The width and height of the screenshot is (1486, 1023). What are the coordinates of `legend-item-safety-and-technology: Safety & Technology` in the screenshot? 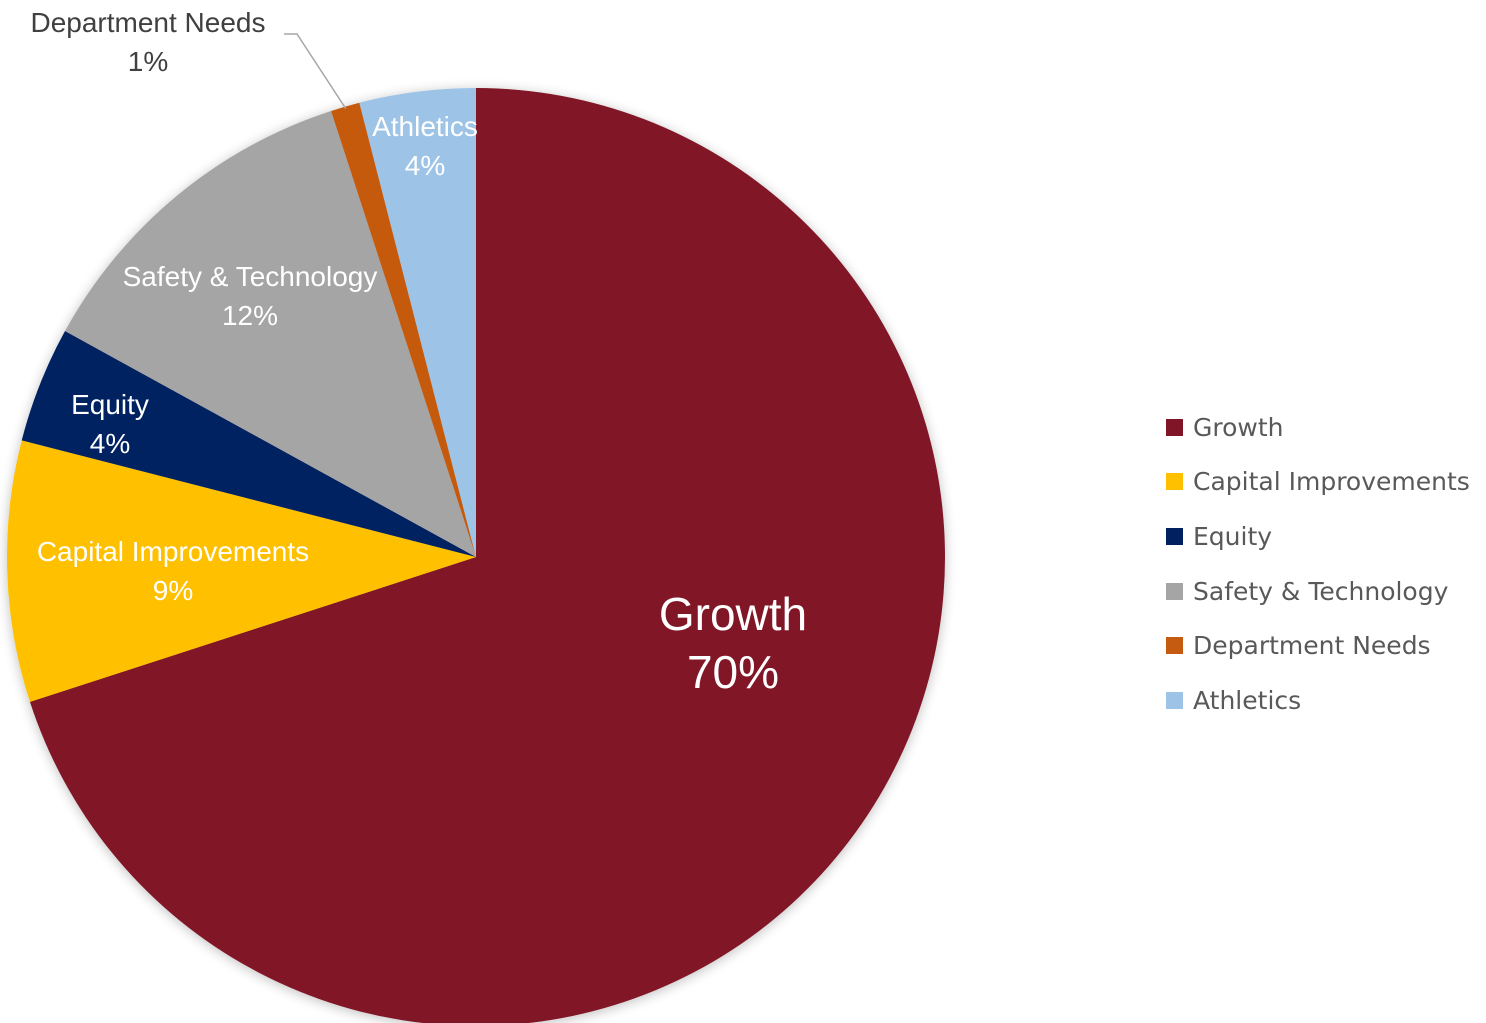 It's located at (1318, 591).